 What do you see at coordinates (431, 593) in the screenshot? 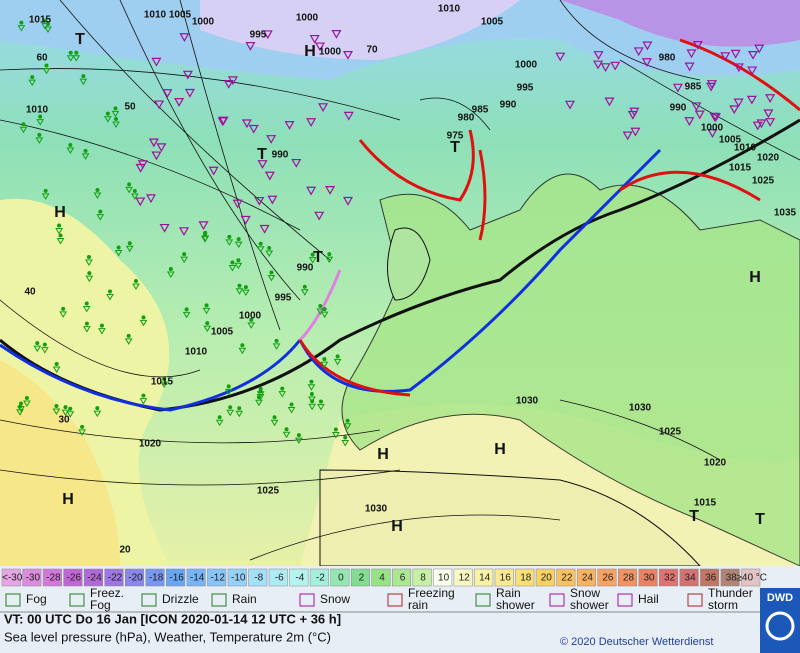
I see `legend-label: Freezing` at bounding box center [431, 593].